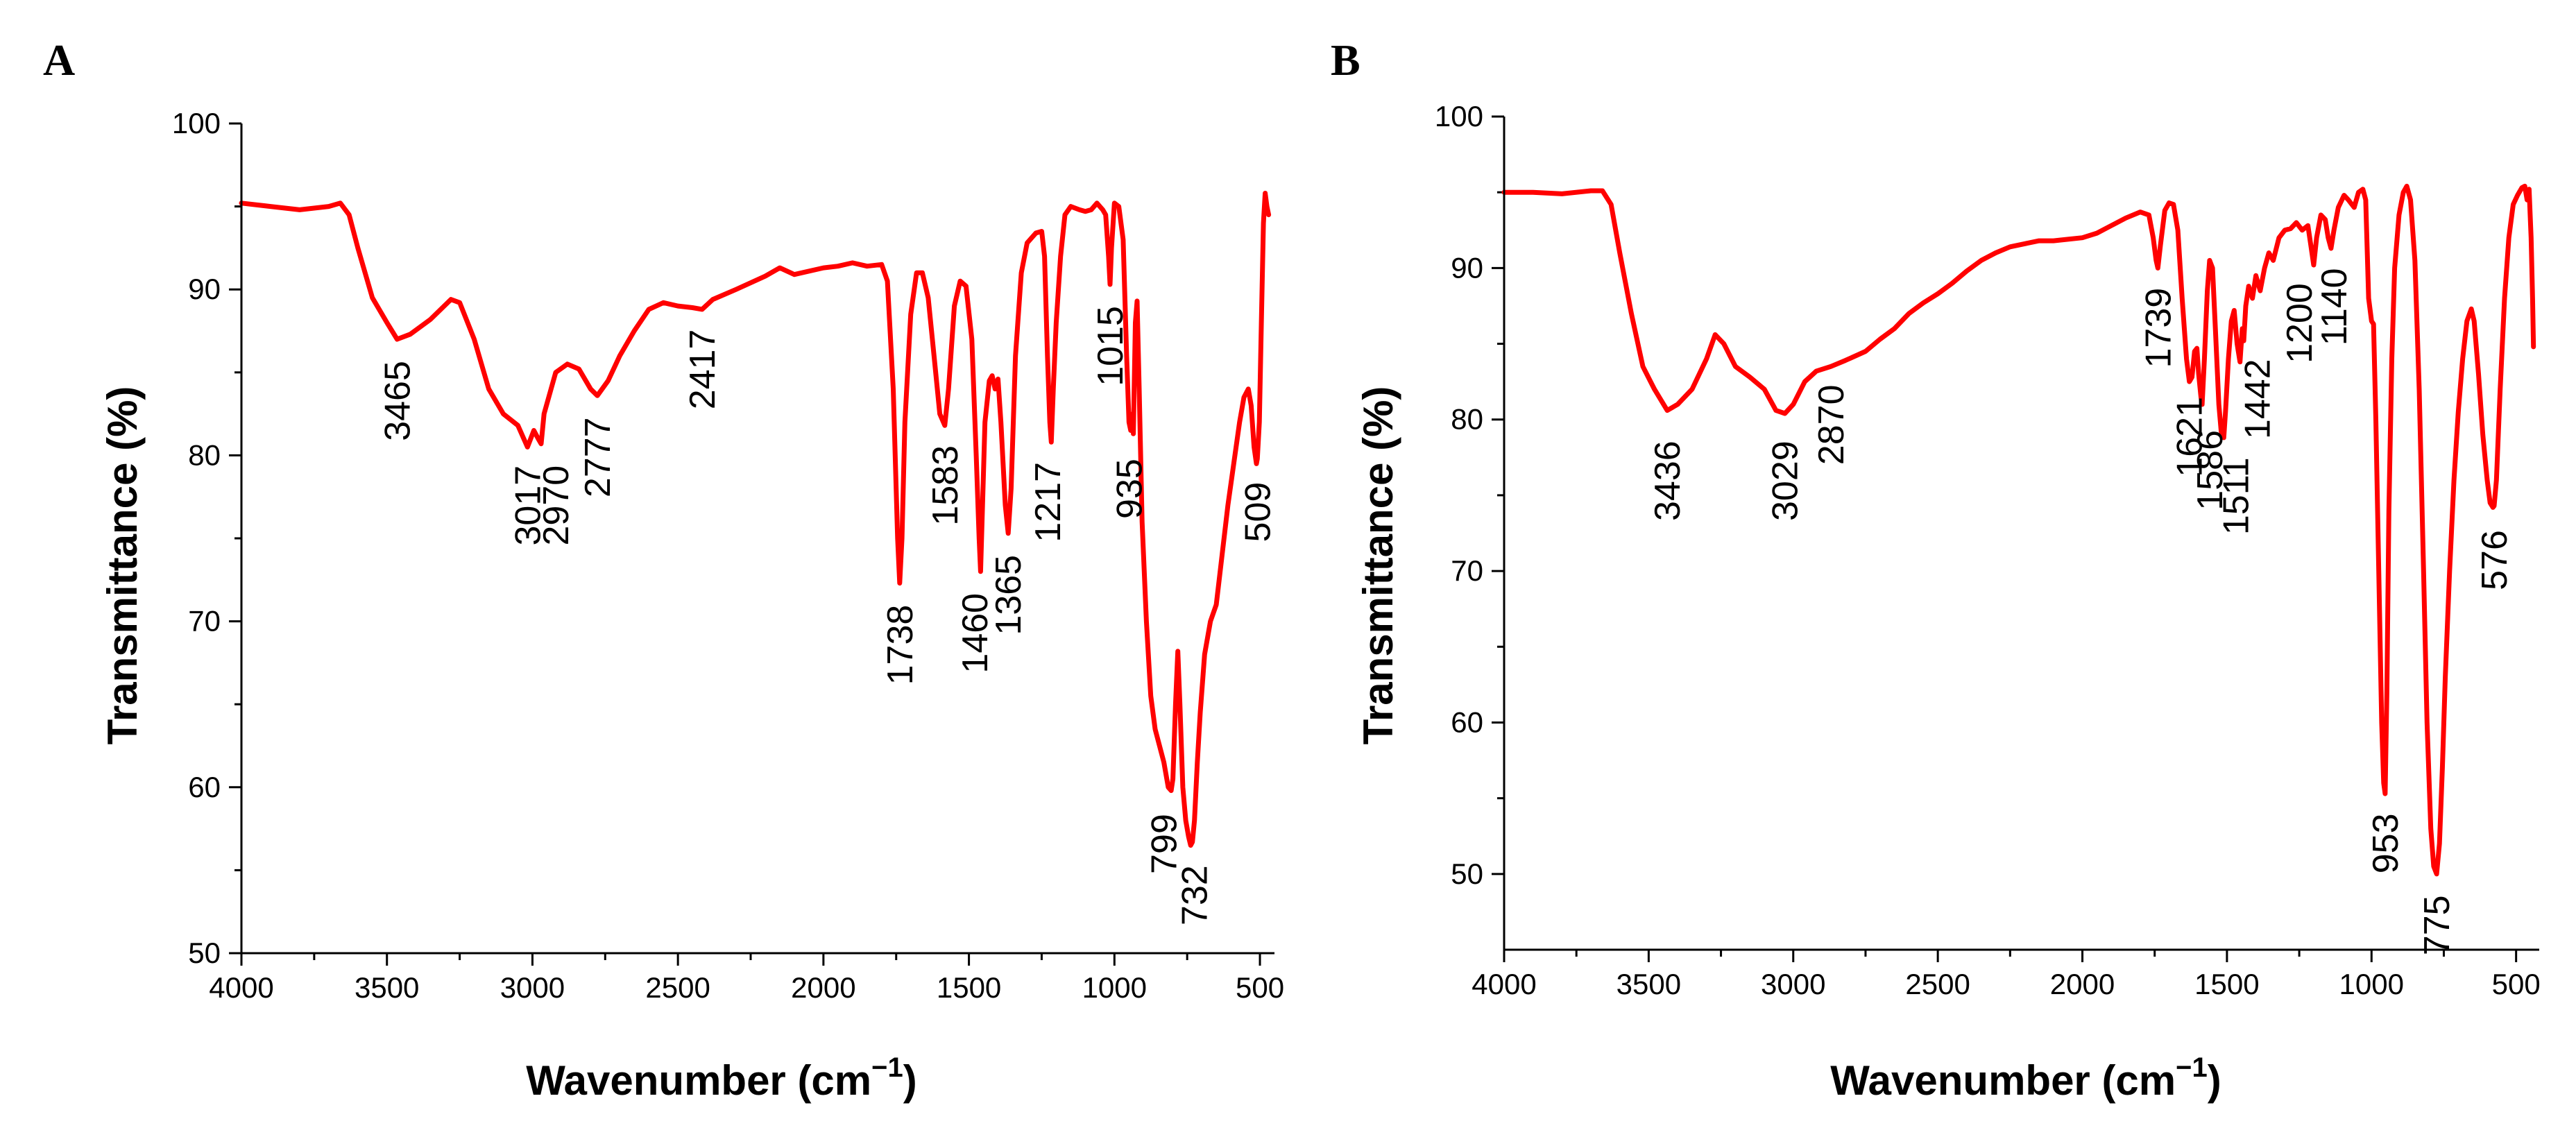 This screenshot has height=1128, width=2576. Describe the element at coordinates (2214, 1080) in the screenshot. I see `panel-b-x-axis-title-tail: )` at that location.